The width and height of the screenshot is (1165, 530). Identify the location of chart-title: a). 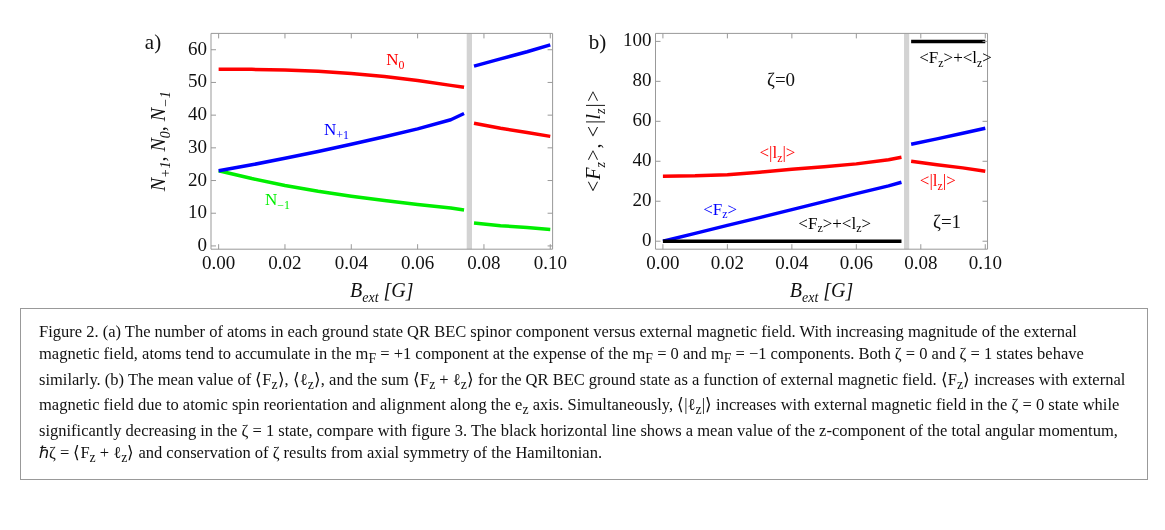
(153, 41).